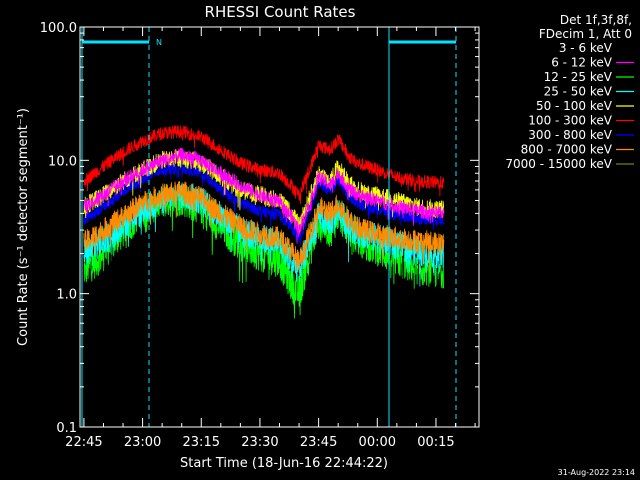 This screenshot has width=640, height=480. I want to click on legend-label: 12 - 25 keV, so click(578, 77).